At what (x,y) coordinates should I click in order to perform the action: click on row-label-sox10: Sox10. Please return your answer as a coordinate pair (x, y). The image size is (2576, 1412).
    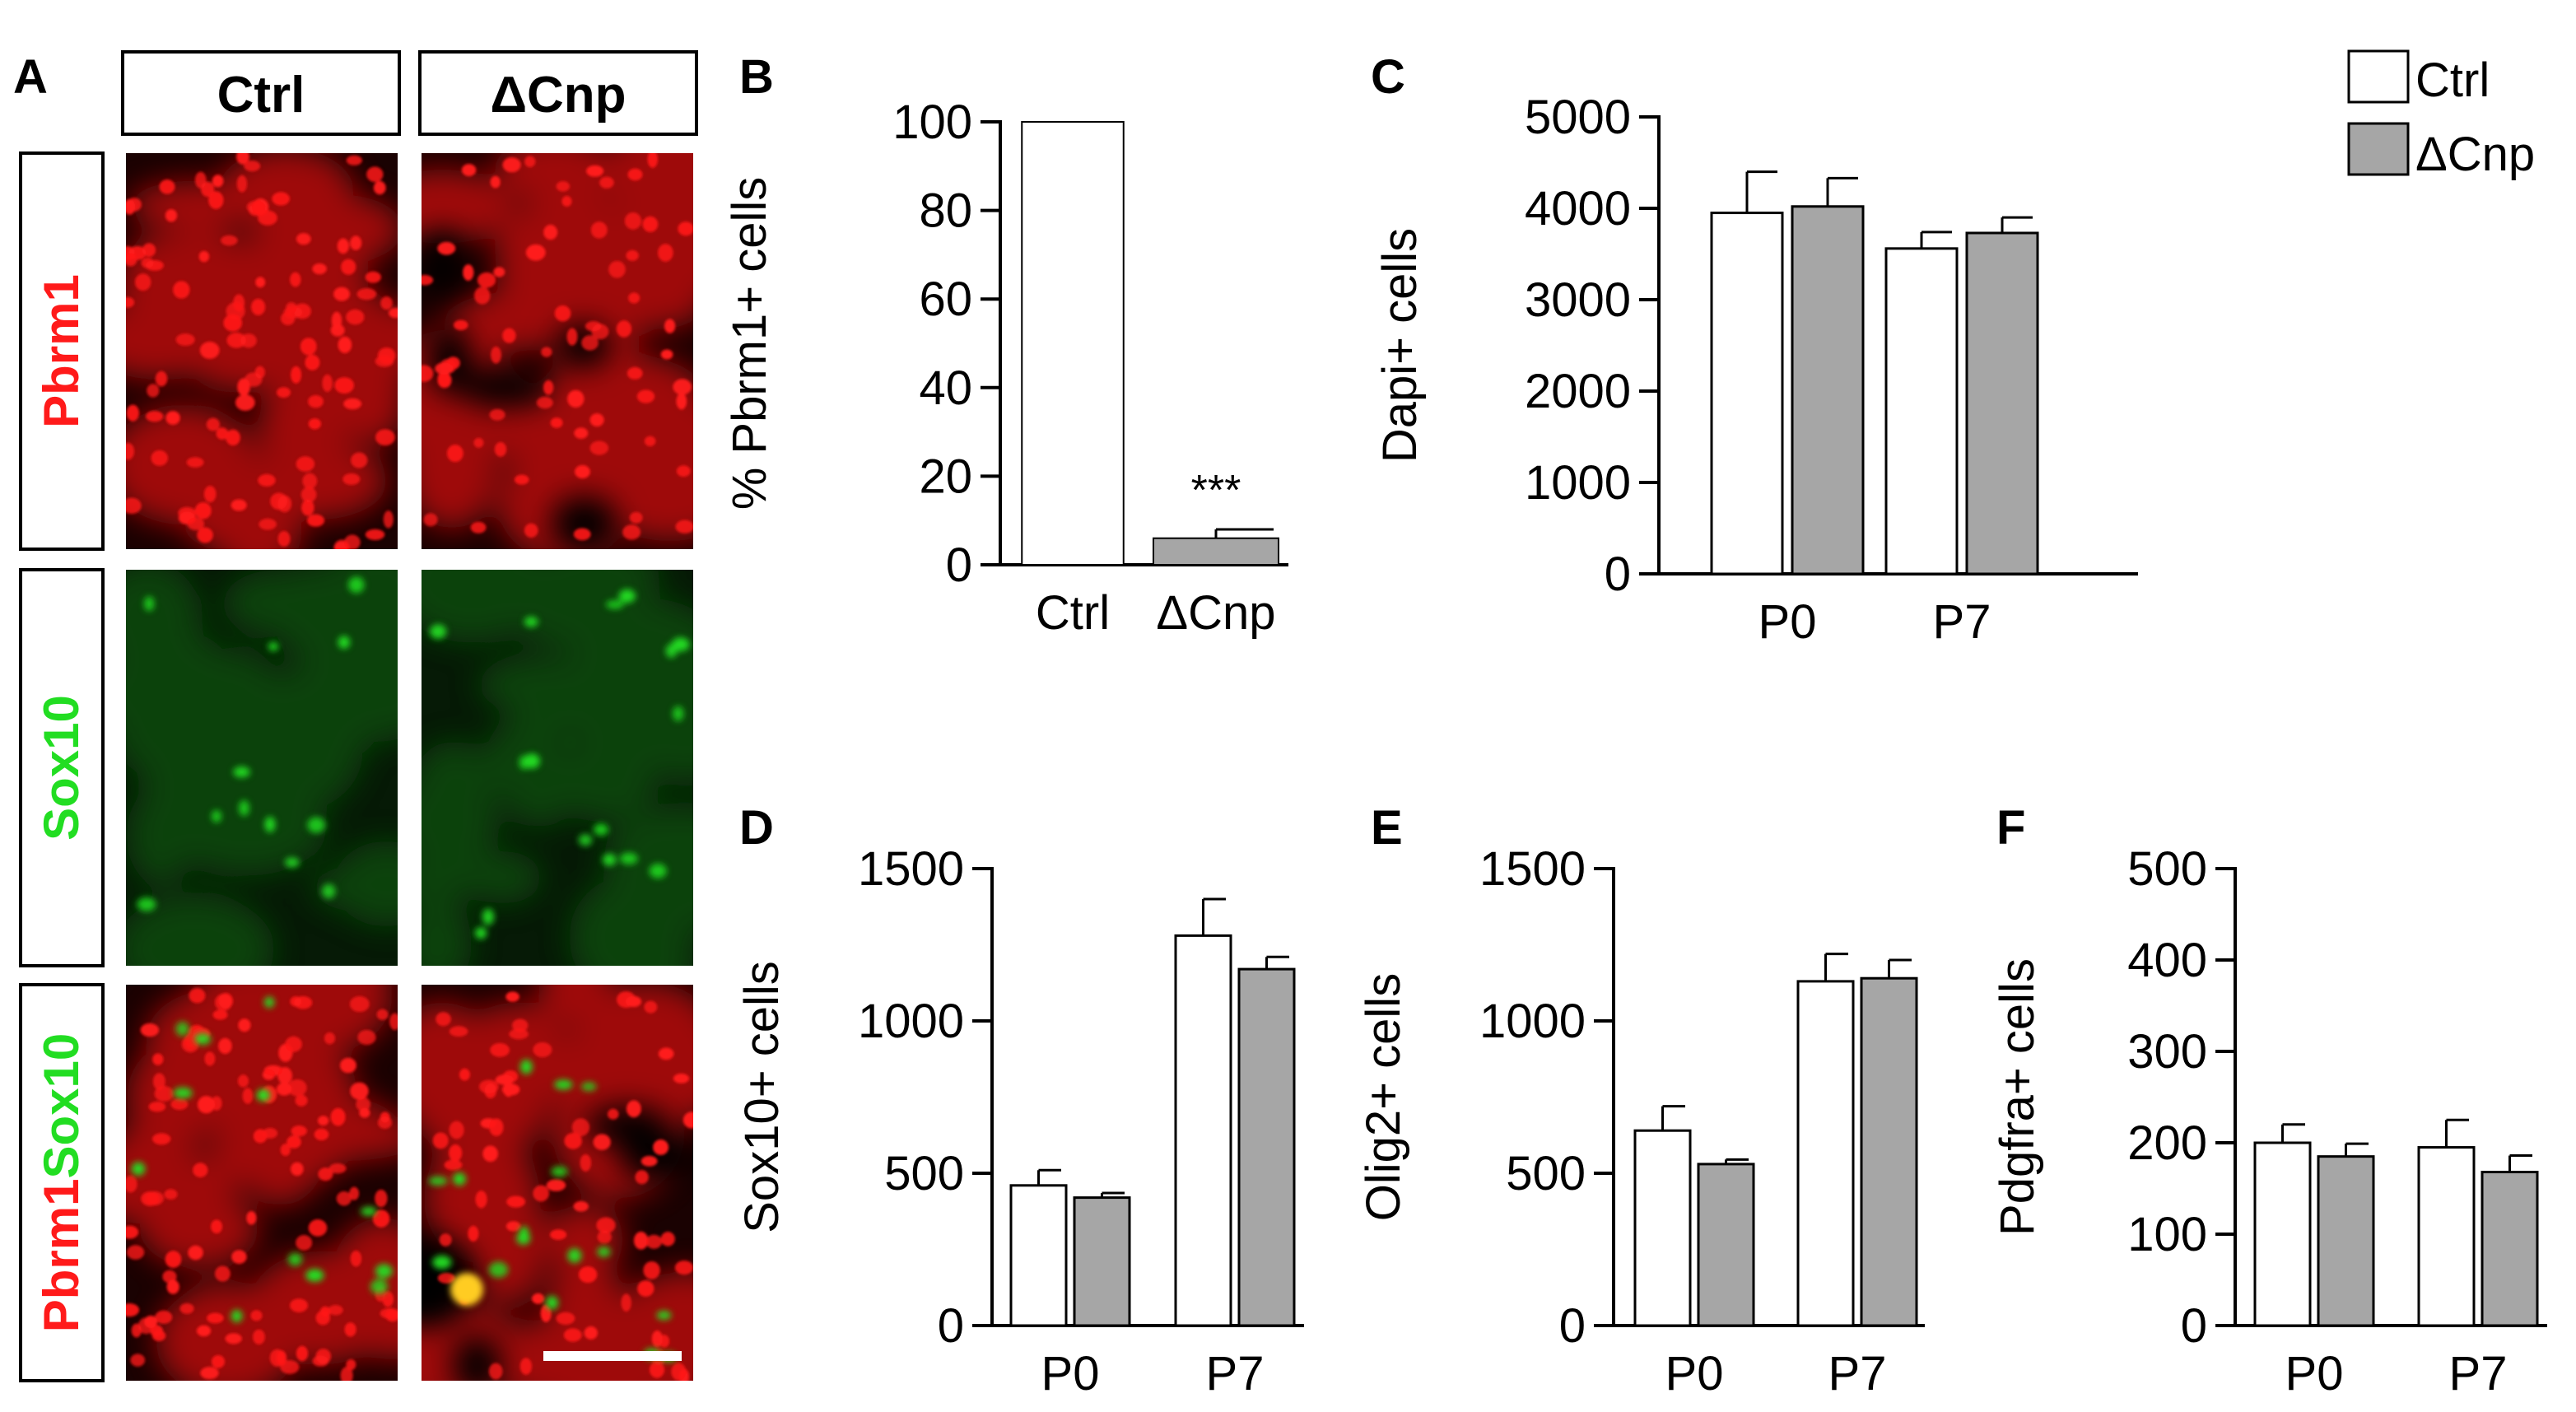
    Looking at the image, I should click on (62, 768).